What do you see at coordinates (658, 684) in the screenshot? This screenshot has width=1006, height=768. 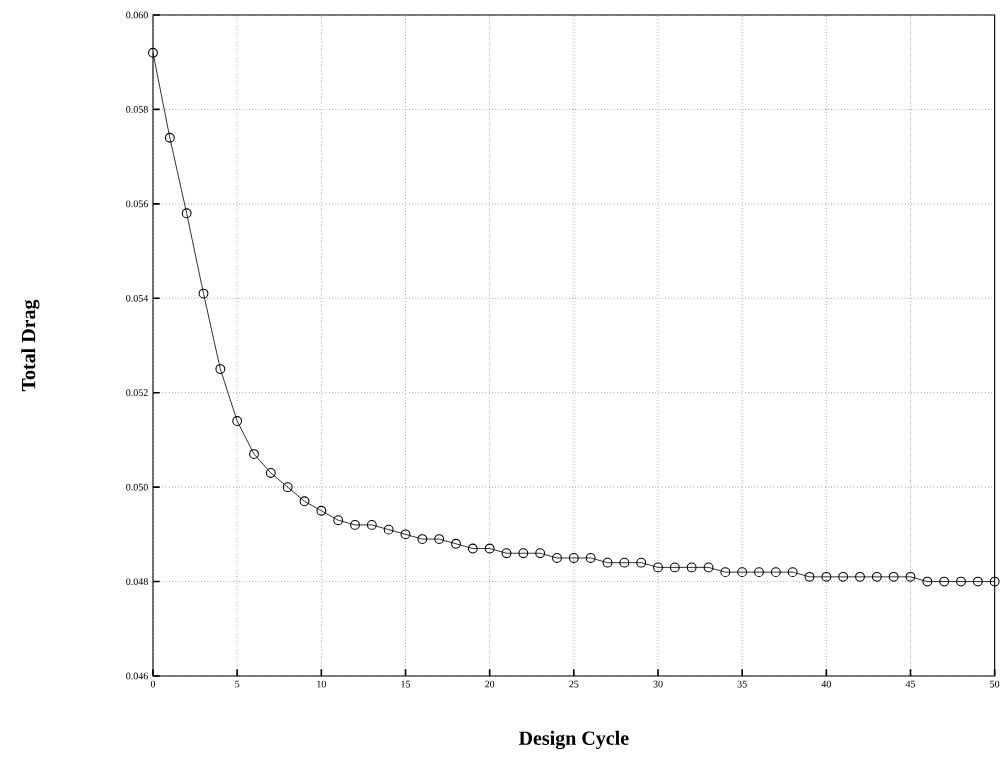 I see `x-tick-label: 30` at bounding box center [658, 684].